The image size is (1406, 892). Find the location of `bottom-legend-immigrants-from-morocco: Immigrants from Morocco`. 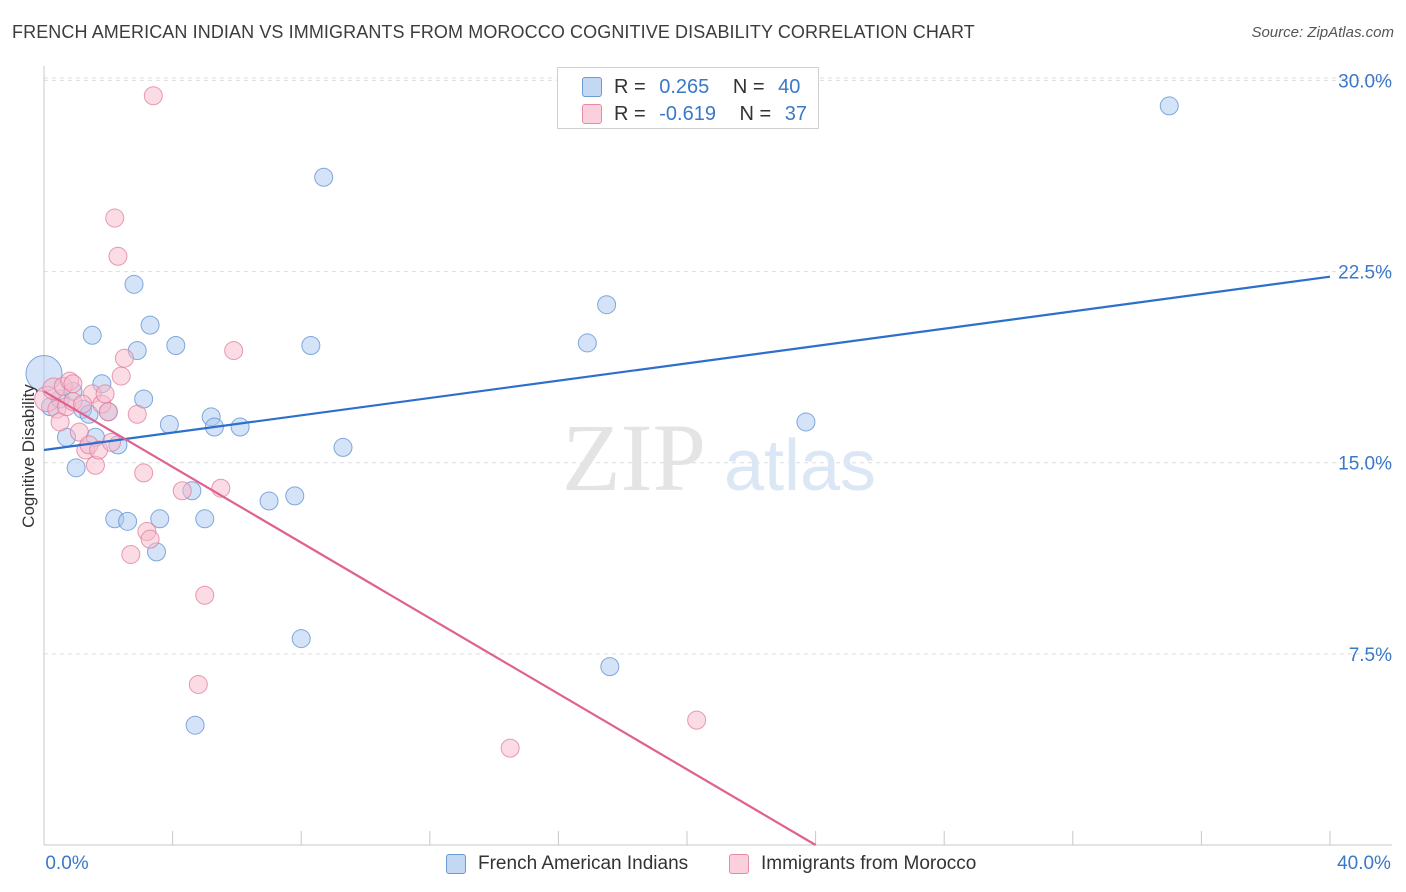

bottom-legend-immigrants-from-morocco: Immigrants from Morocco is located at coordinates (852, 864).